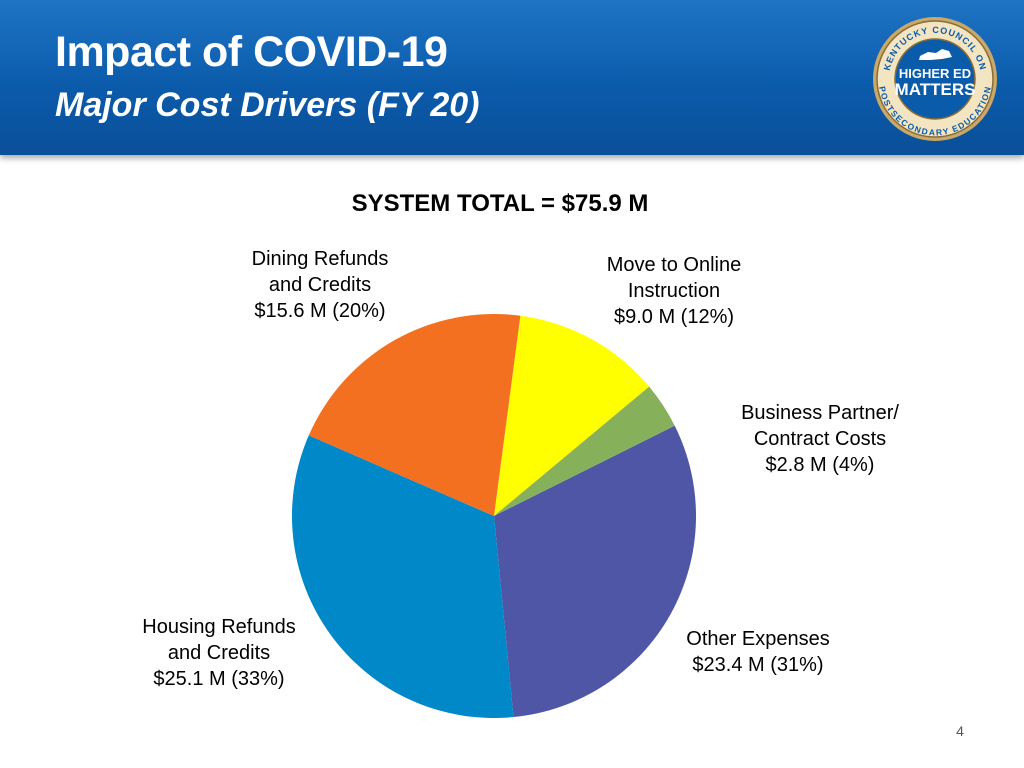  What do you see at coordinates (251, 52) in the screenshot?
I see `page-title: Impact of COVID-19` at bounding box center [251, 52].